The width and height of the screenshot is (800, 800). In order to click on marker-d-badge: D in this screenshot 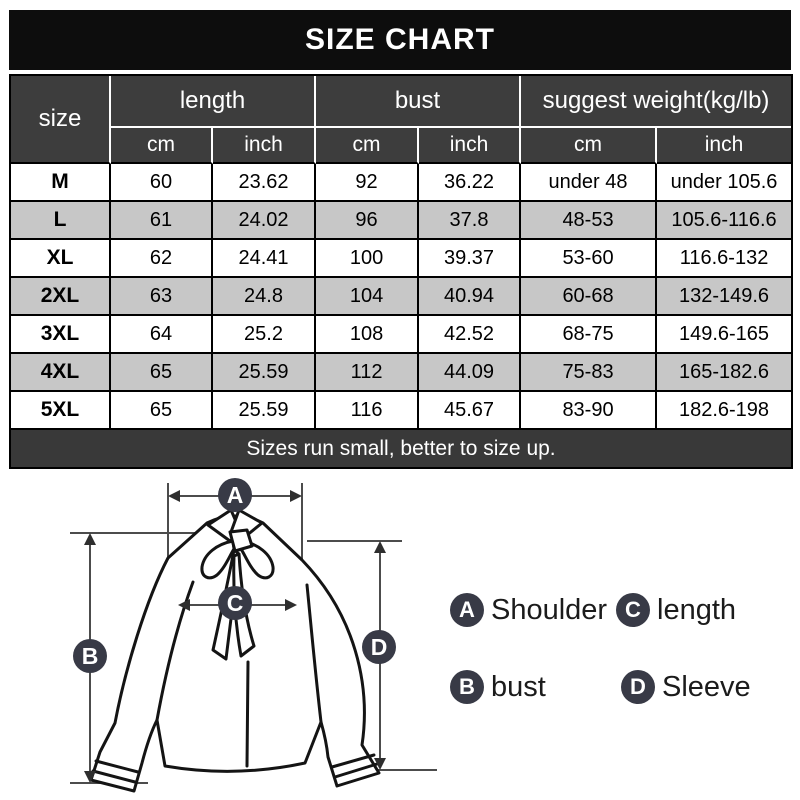, I will do `click(379, 647)`.